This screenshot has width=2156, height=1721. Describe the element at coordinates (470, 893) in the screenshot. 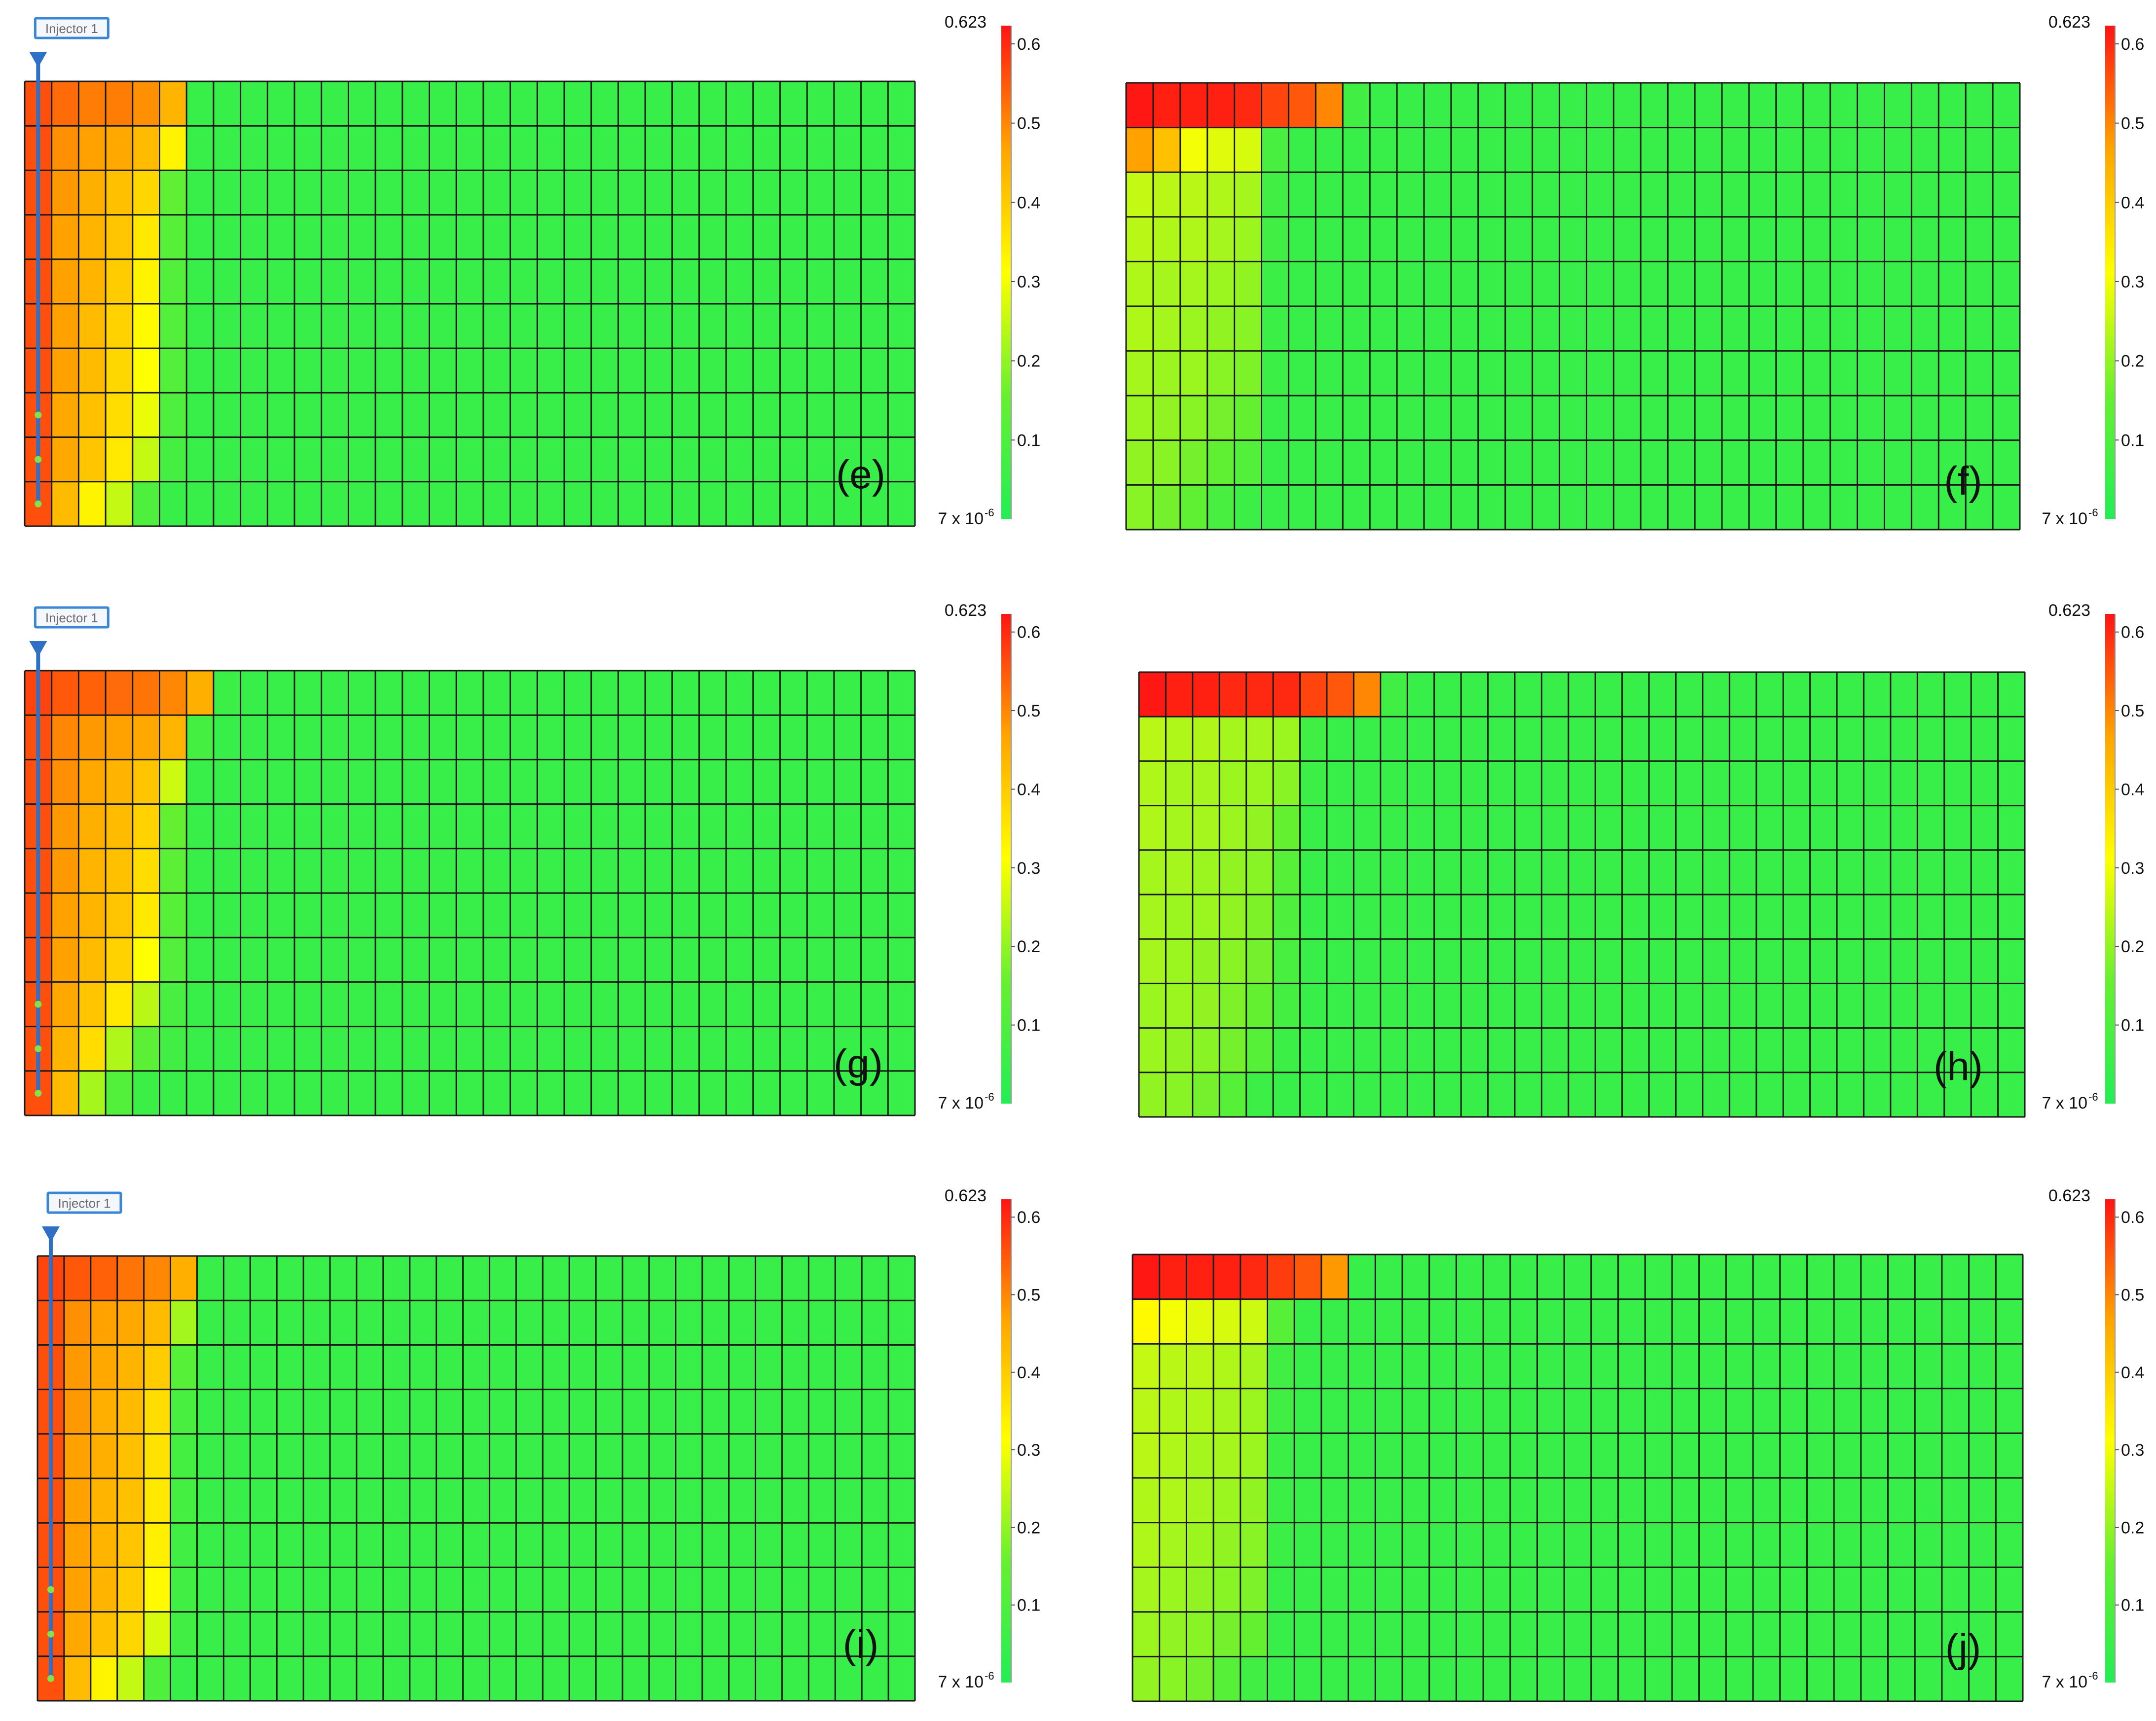

I see `grid-lines` at that location.